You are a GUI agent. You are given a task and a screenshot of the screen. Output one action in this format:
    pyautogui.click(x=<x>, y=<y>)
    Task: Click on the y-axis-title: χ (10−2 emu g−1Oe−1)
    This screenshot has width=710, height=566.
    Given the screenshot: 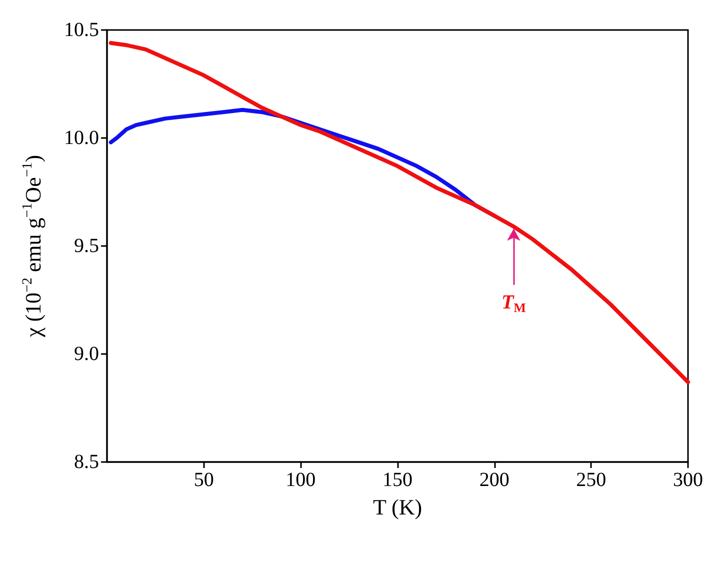 What is the action you would take?
    pyautogui.click(x=33, y=246)
    